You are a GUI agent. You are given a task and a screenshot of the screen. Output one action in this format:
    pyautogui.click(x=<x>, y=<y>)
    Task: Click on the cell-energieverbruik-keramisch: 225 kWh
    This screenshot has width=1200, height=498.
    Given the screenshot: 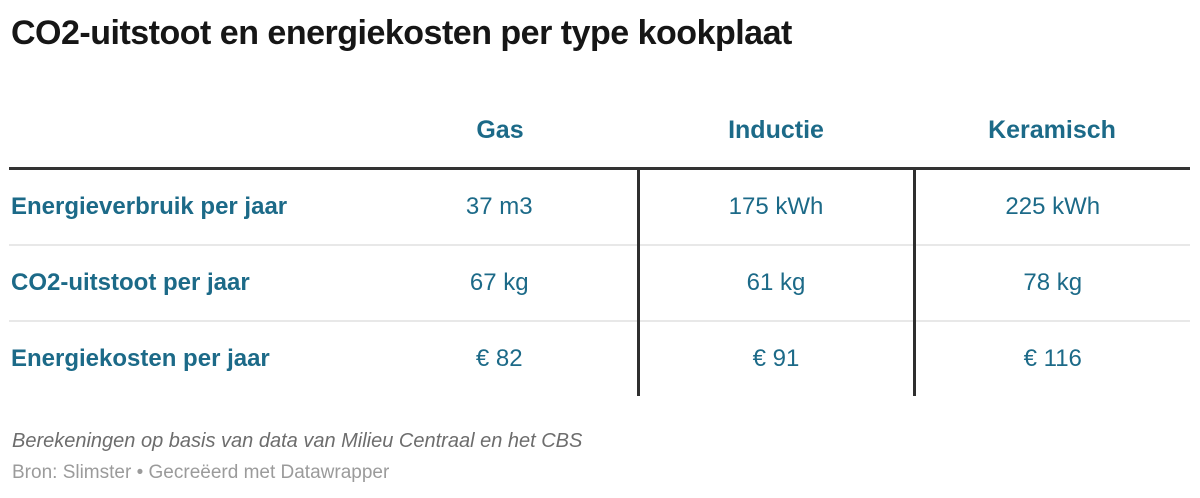 What is the action you would take?
    pyautogui.click(x=1051, y=206)
    